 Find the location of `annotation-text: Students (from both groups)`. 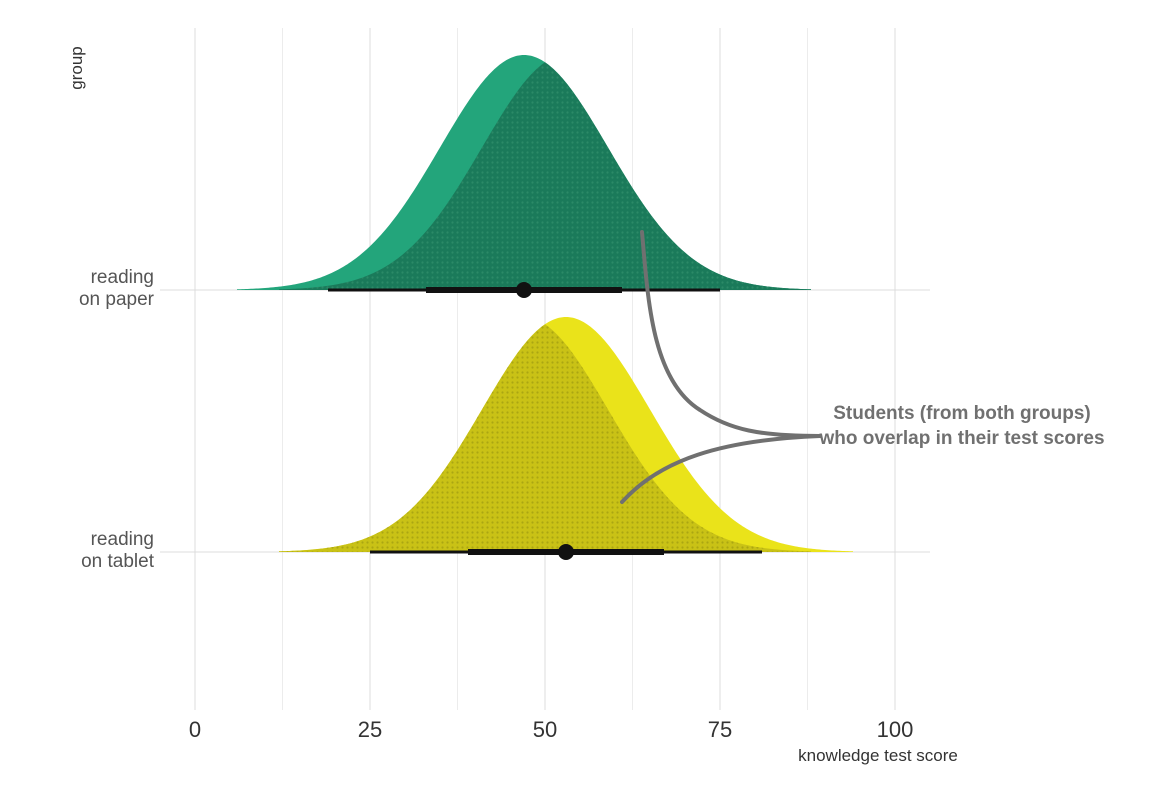

annotation-text: Students (from both groups) is located at coordinates (962, 413).